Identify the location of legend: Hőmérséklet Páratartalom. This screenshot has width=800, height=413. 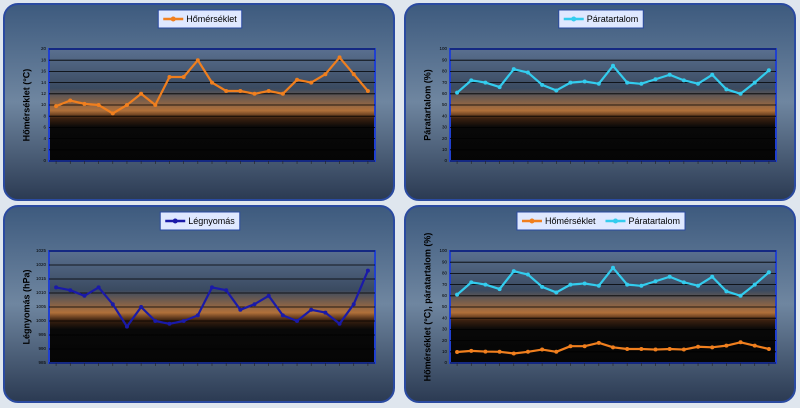
(601, 221).